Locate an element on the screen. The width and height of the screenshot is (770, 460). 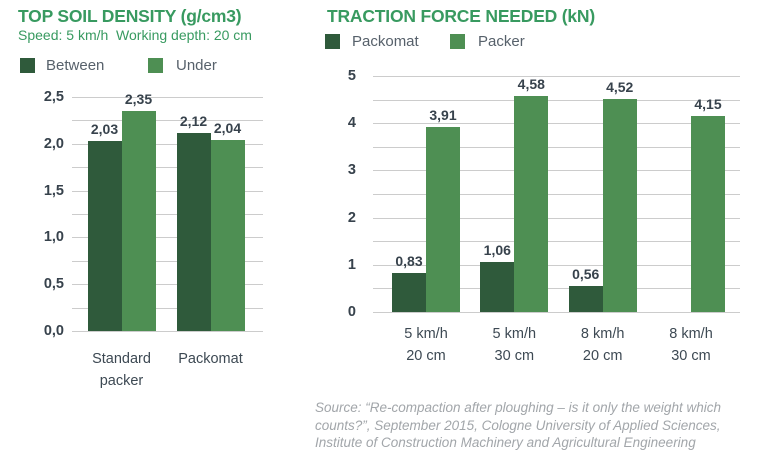
y-axis-tick-label: 2,0 is located at coordinates (53, 143).